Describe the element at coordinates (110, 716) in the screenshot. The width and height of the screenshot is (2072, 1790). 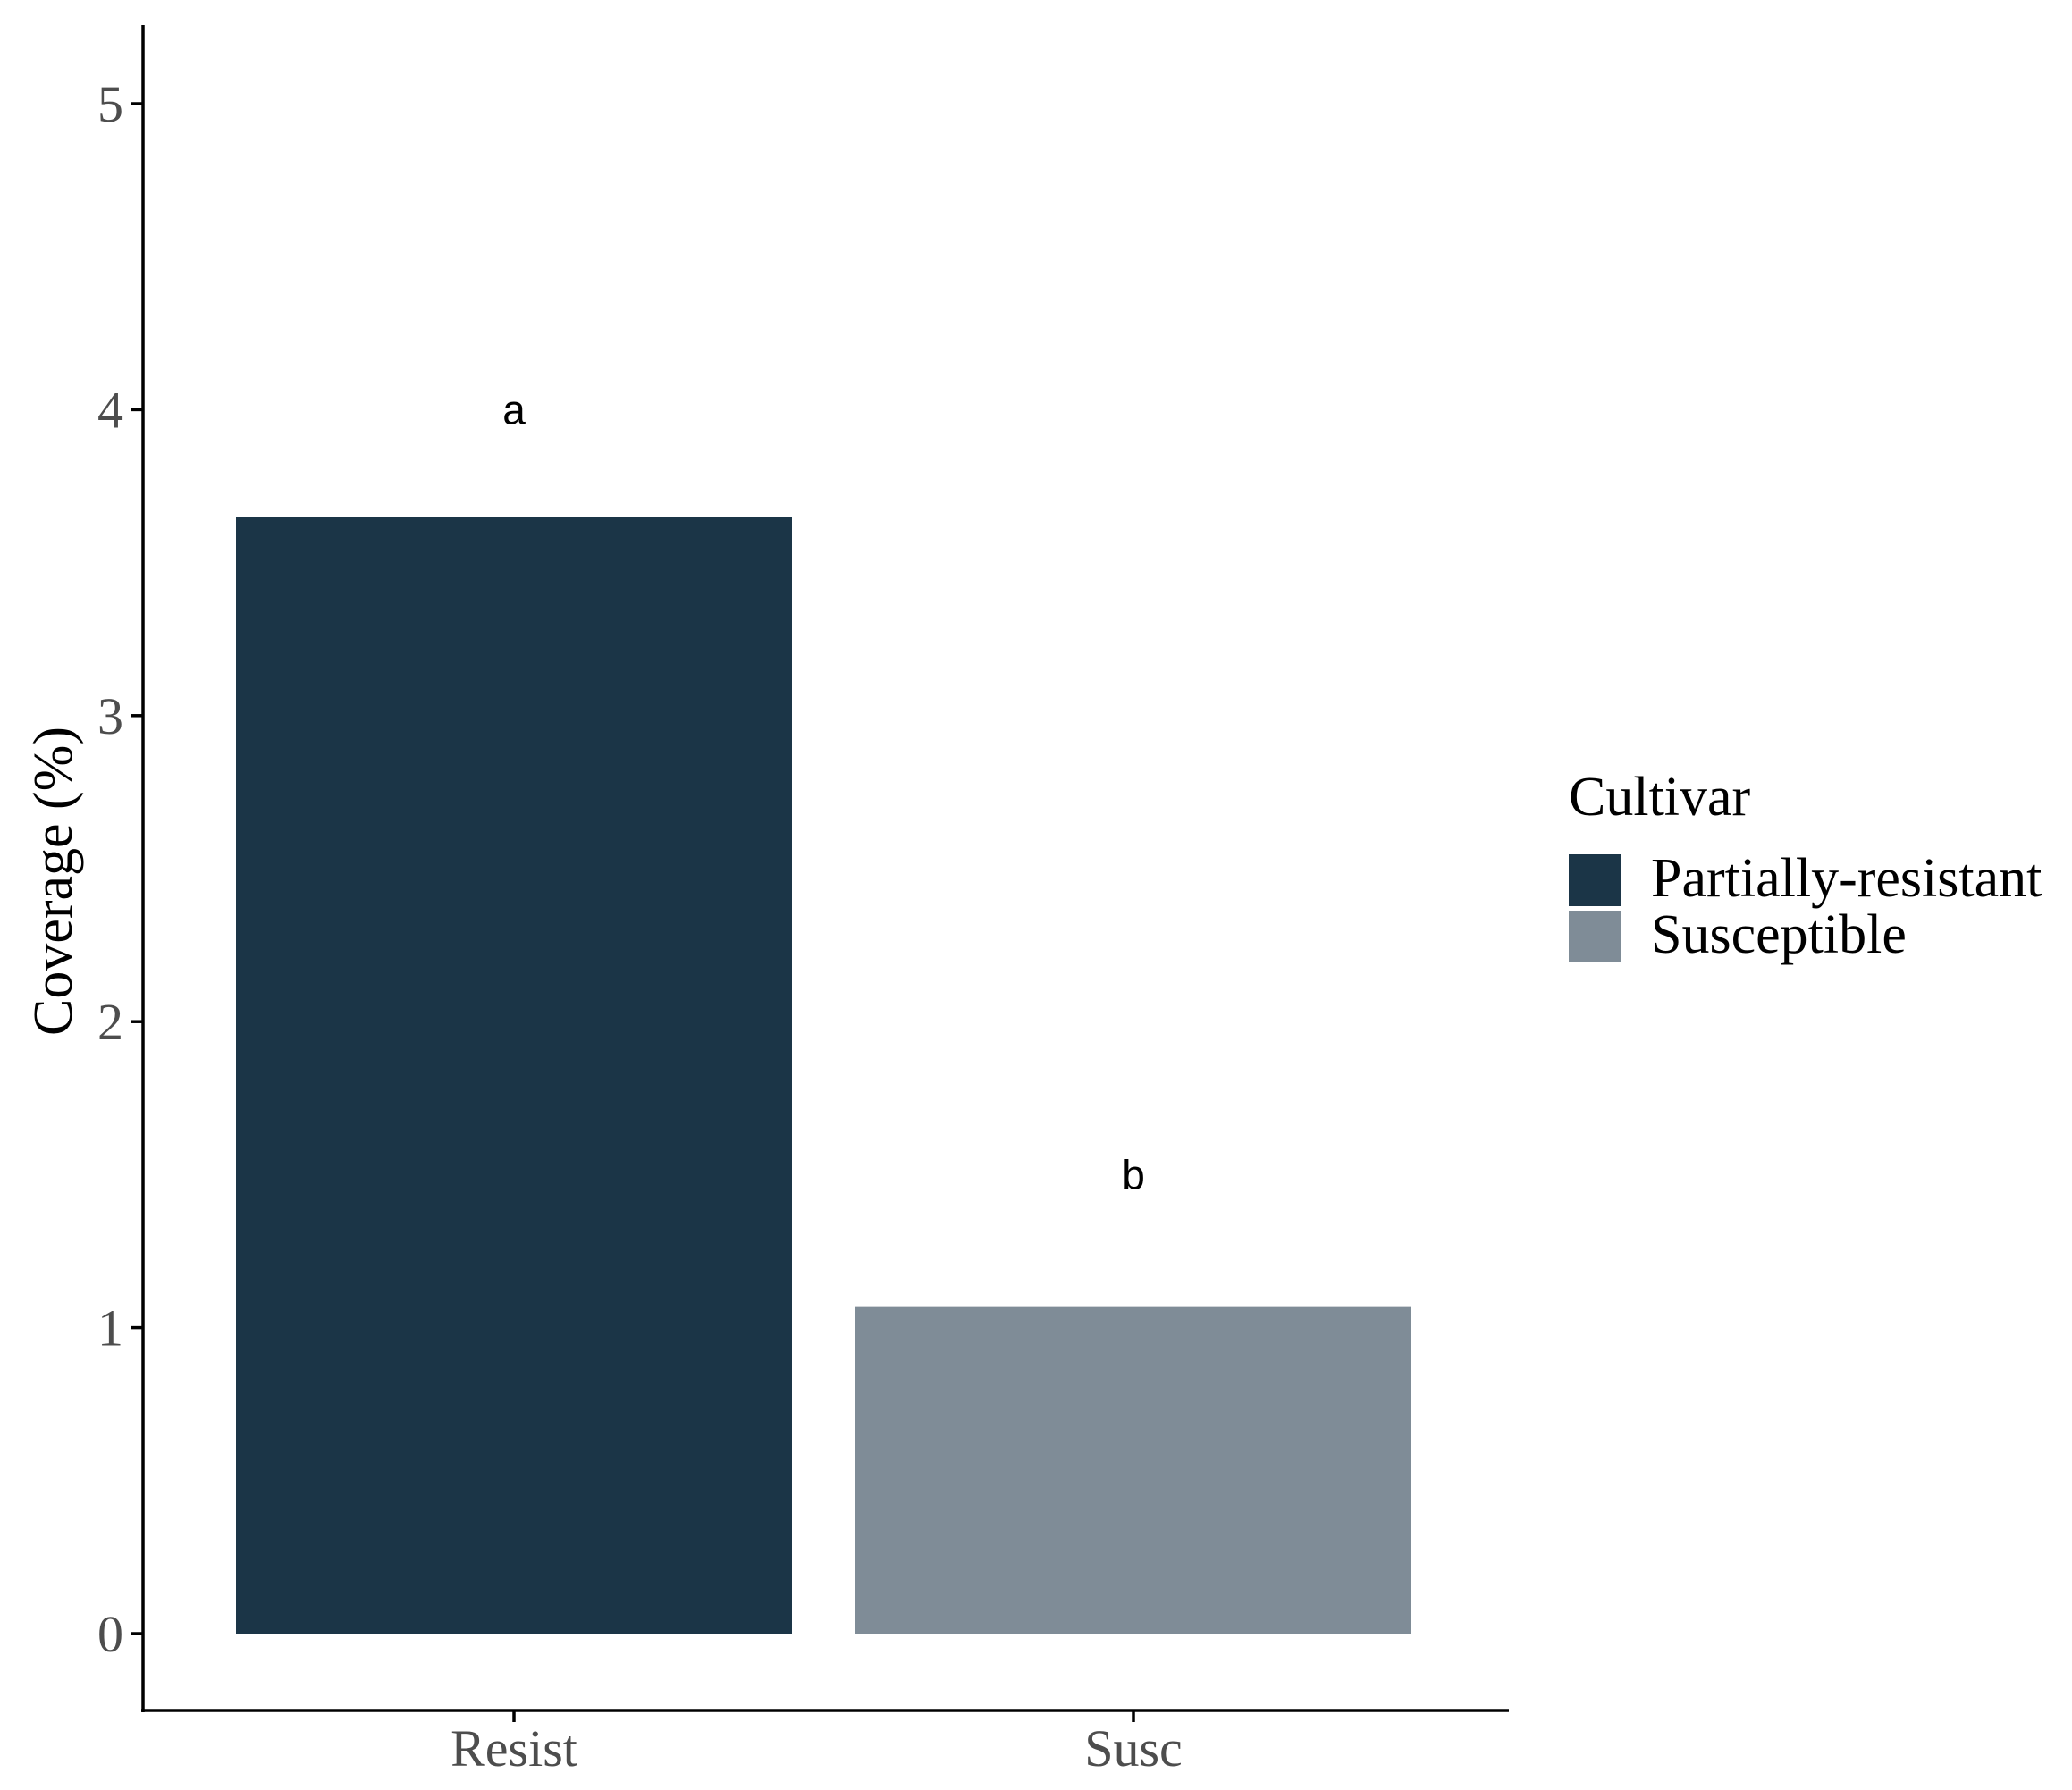
I see `y-tick-label: 3` at that location.